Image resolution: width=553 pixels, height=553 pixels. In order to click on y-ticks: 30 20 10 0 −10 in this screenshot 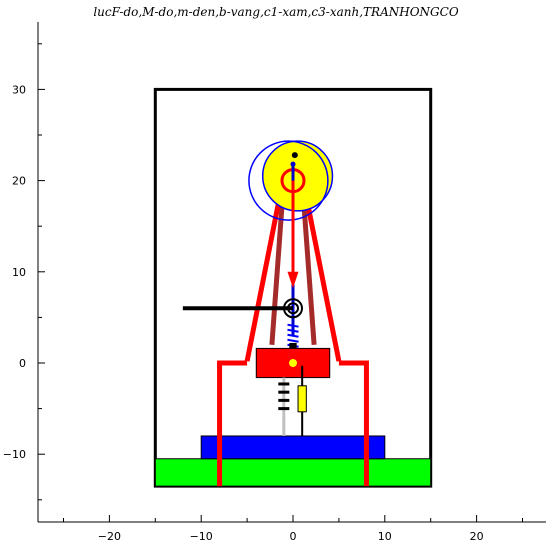, I will do `click(24, 272)`.